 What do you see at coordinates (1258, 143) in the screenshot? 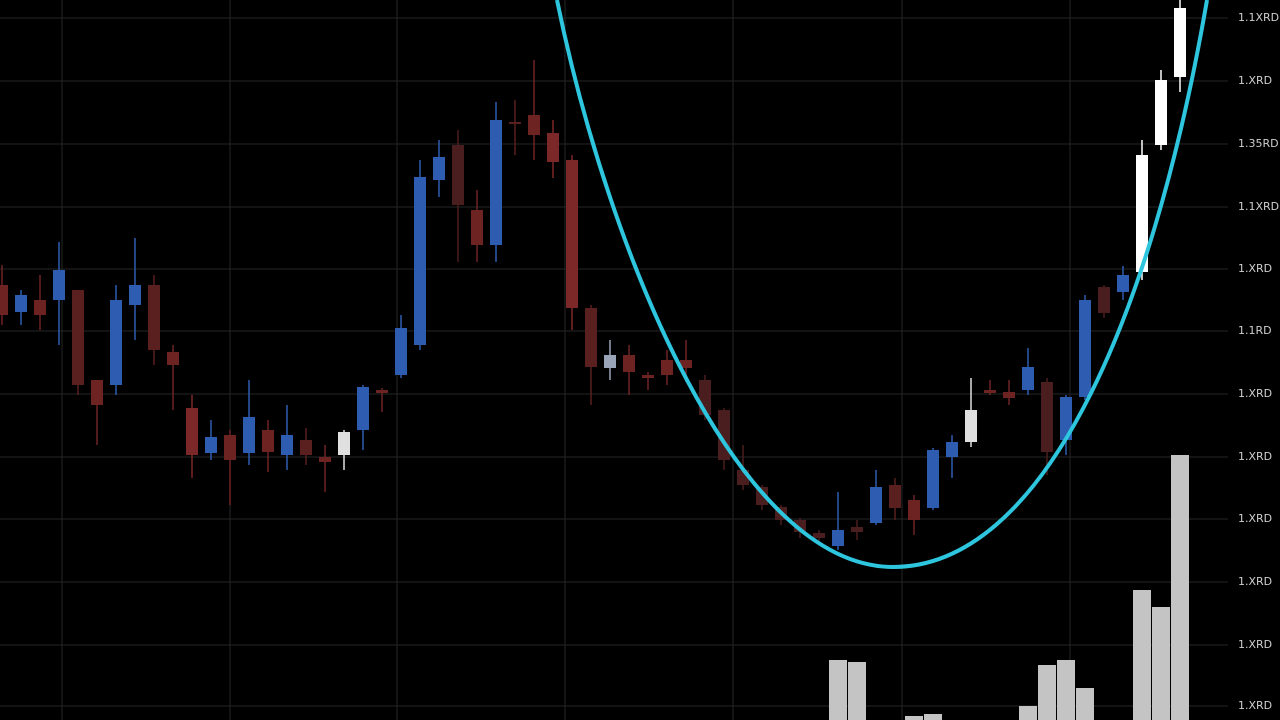
I see `y-tick-label: 1.35RD` at bounding box center [1258, 143].